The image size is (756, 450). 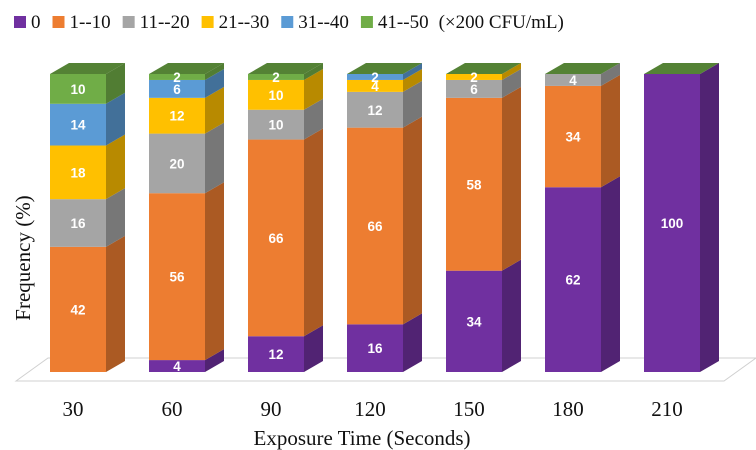 I want to click on data-label-60-s41-50: 2, so click(x=177, y=77).